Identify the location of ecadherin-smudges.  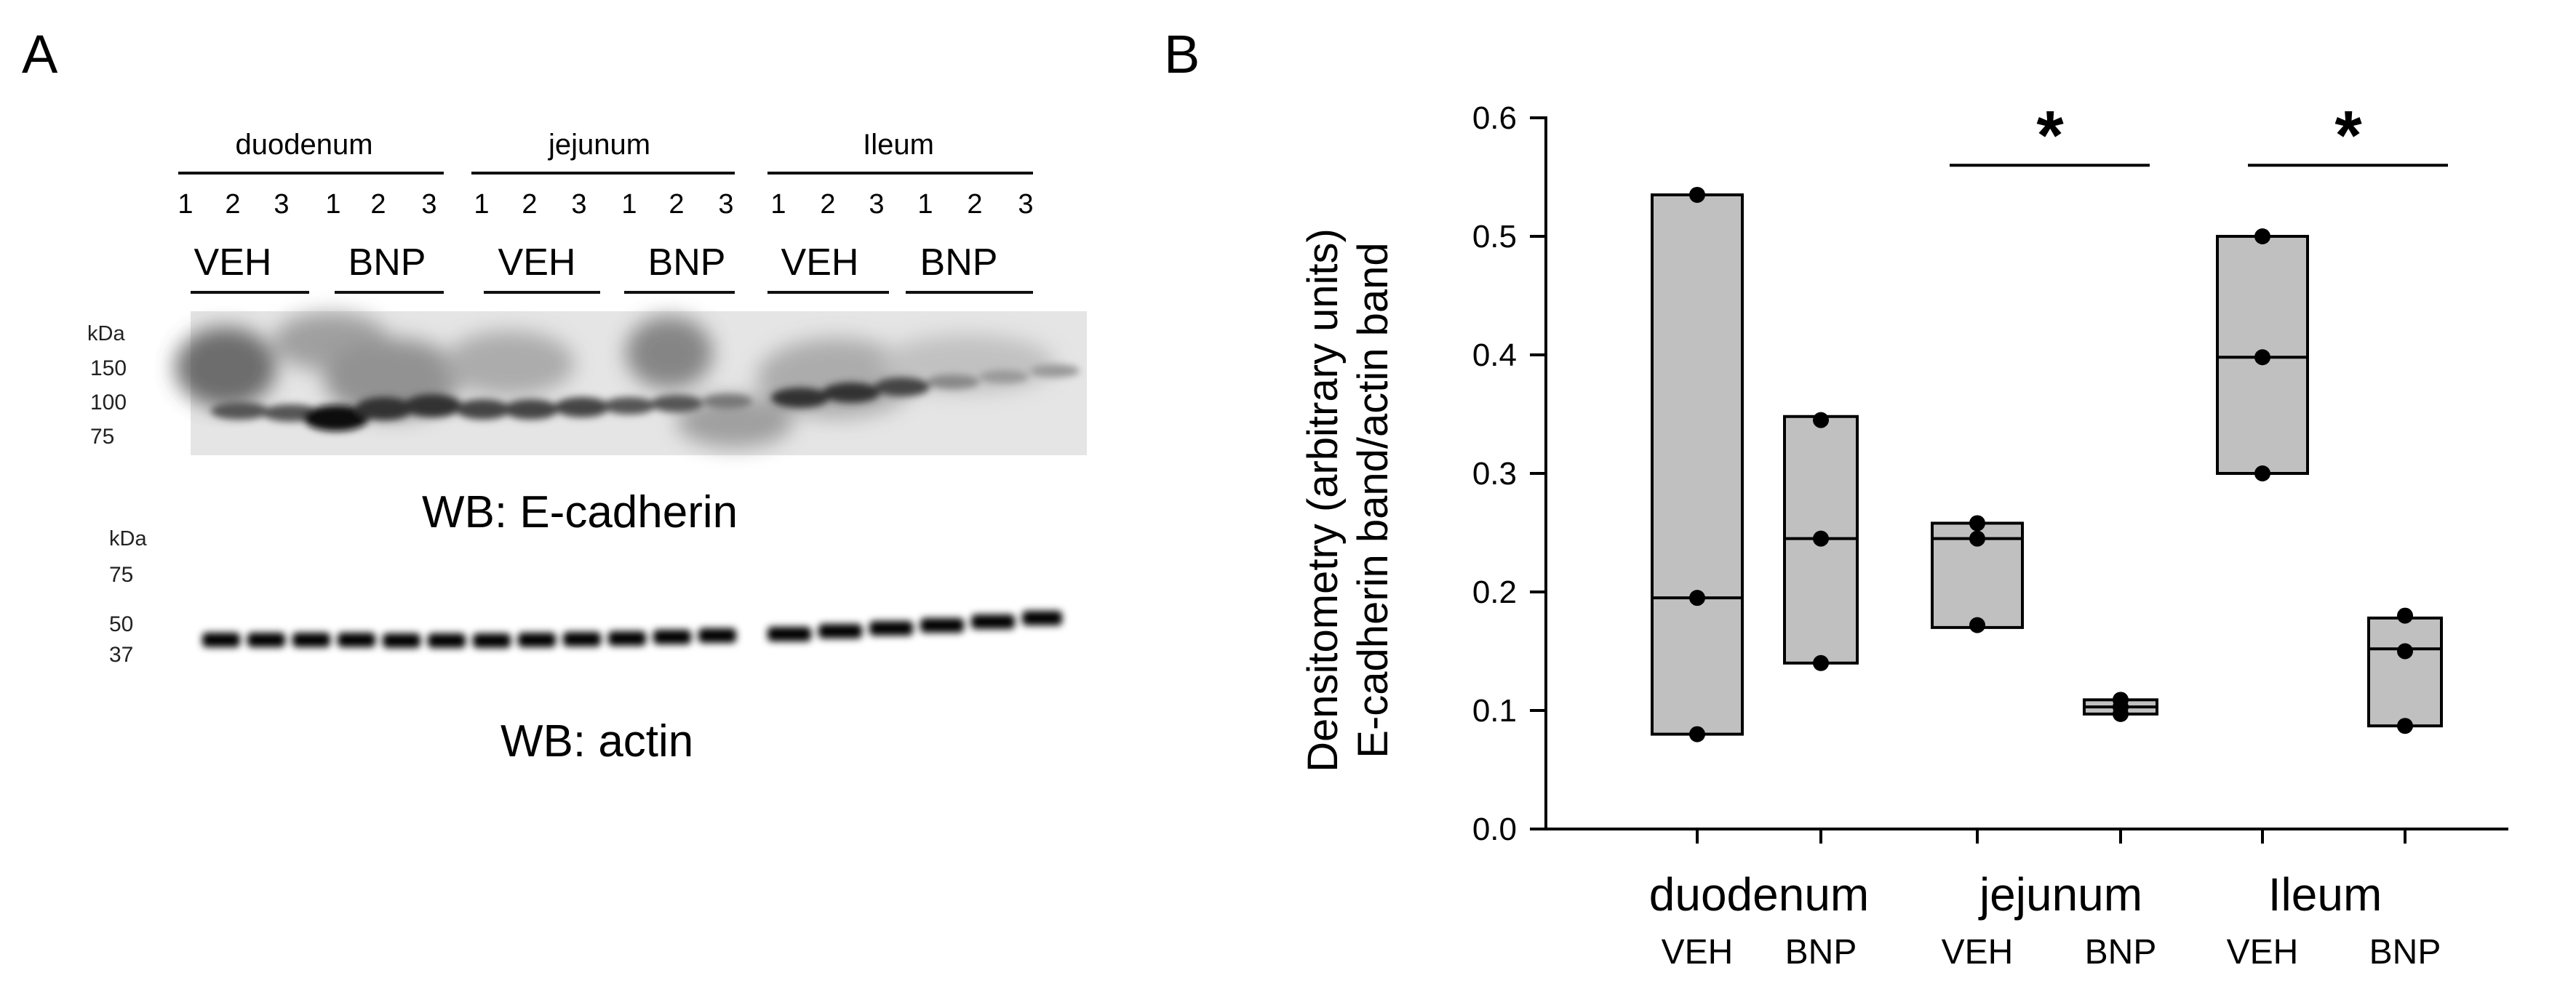
(615, 380).